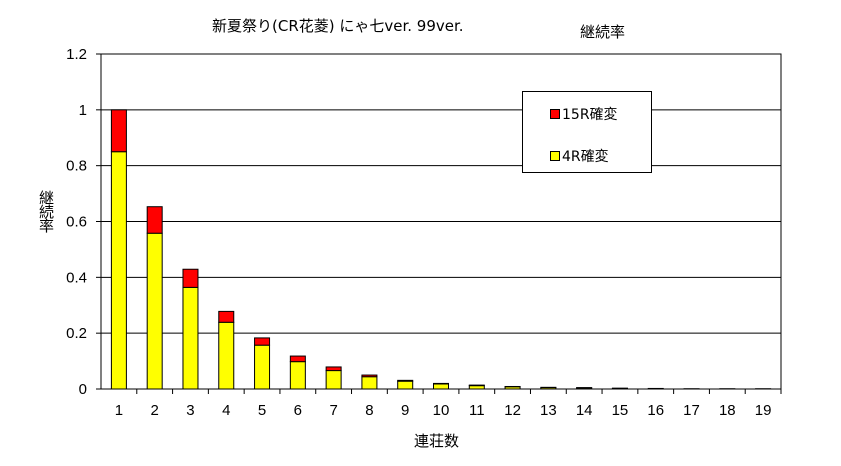 The height and width of the screenshot is (466, 841). Describe the element at coordinates (548, 410) in the screenshot. I see `x-tick-label: 13` at that location.